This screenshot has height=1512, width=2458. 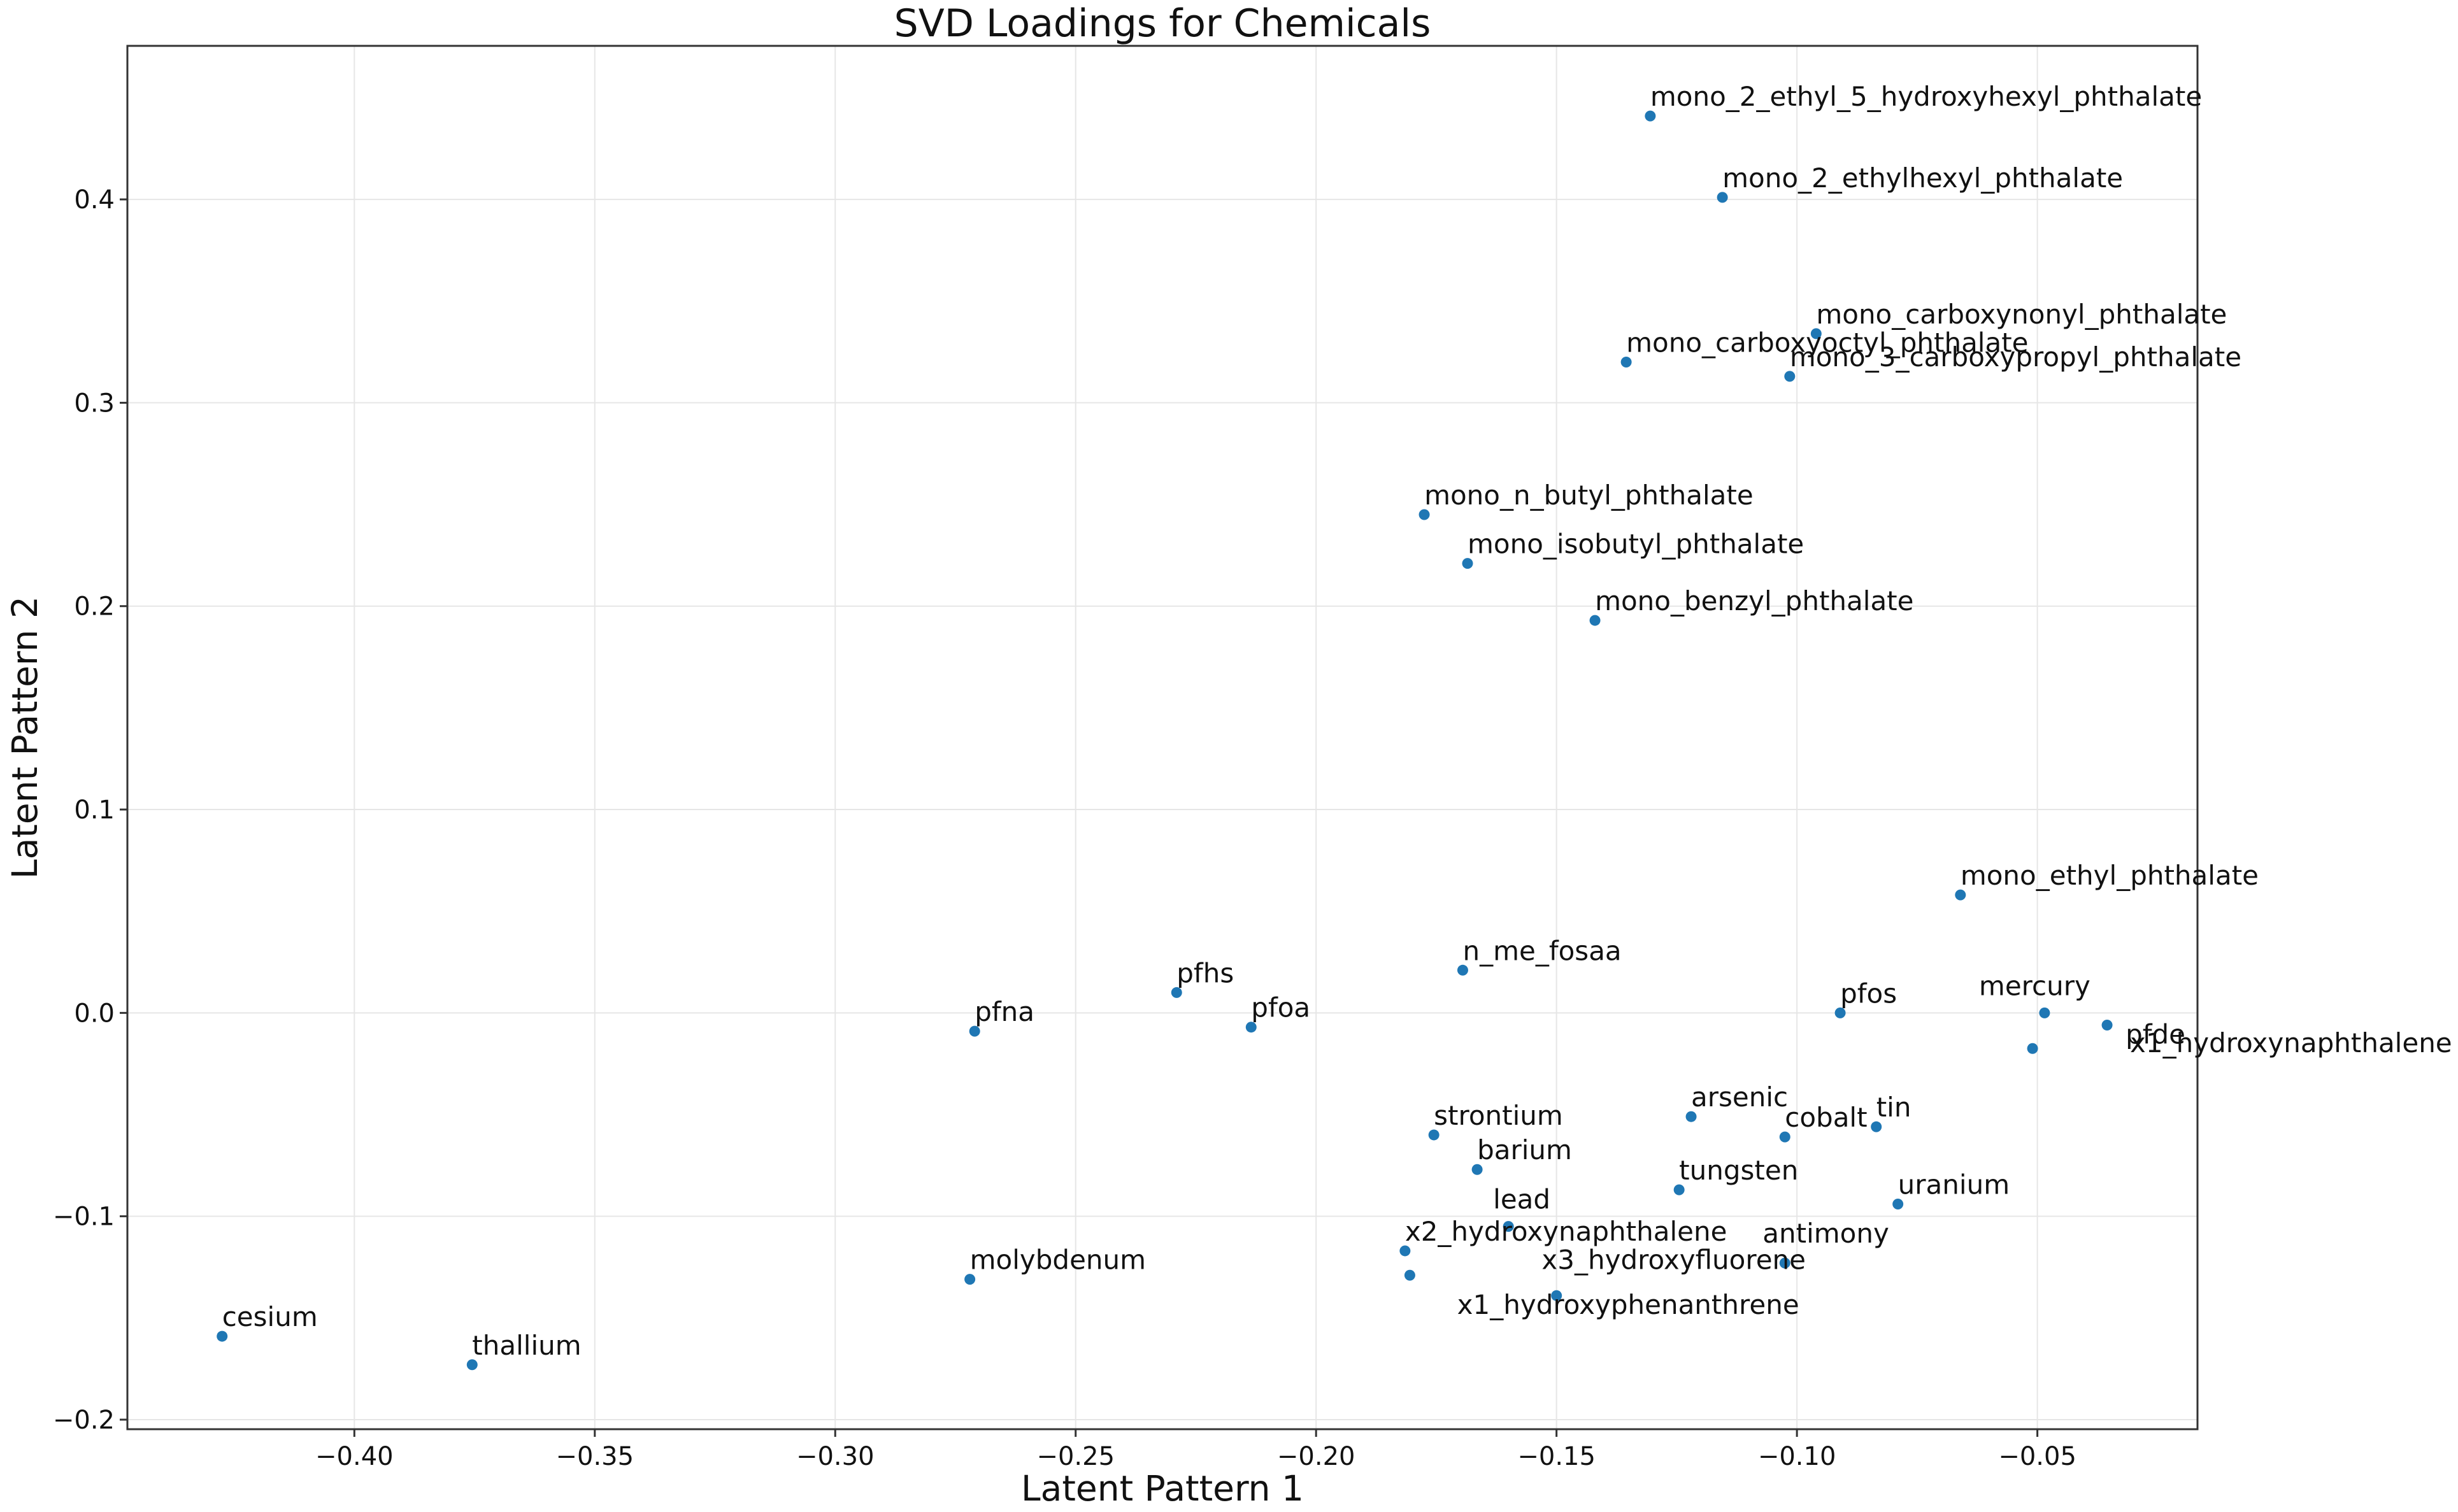 What do you see at coordinates (270, 1316) in the screenshot?
I see `point-label: cesium` at bounding box center [270, 1316].